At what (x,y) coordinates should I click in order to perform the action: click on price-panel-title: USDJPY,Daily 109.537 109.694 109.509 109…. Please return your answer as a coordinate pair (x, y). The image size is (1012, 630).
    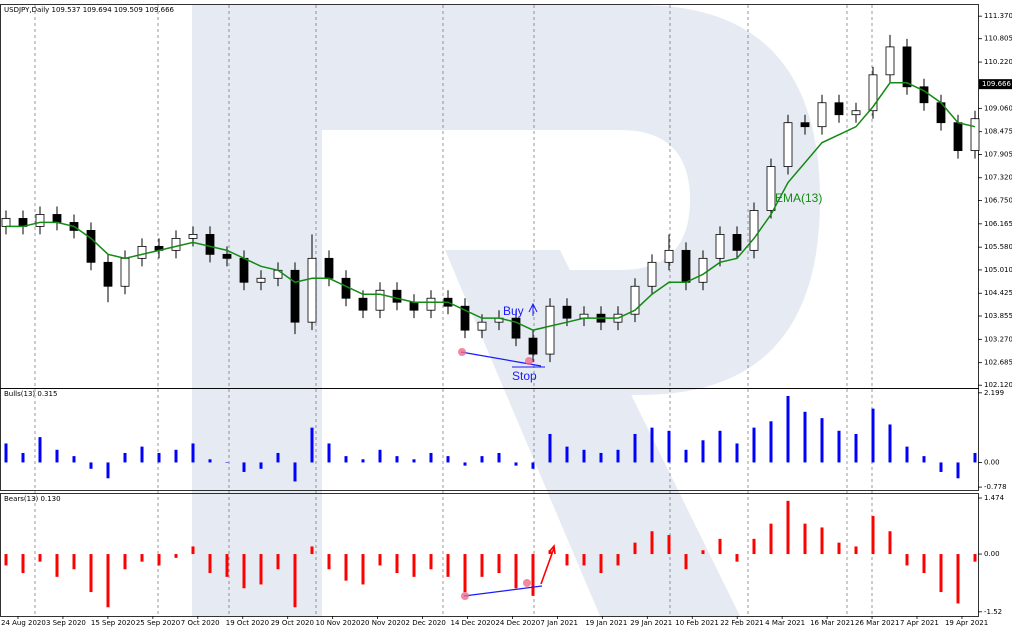
    Looking at the image, I should click on (89, 10).